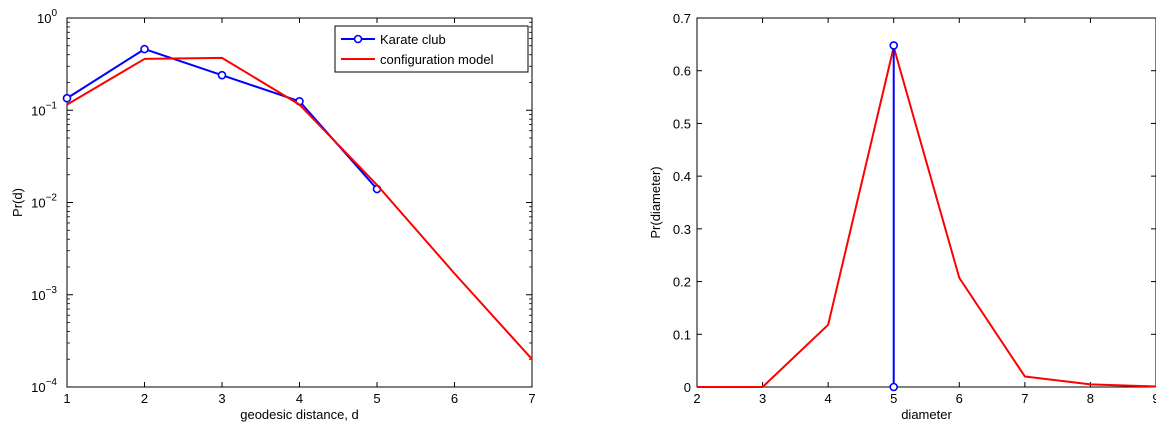 The height and width of the screenshot is (423, 1156). What do you see at coordinates (17, 202) in the screenshot?
I see `y-axis-label: Pr(d)` at bounding box center [17, 202].